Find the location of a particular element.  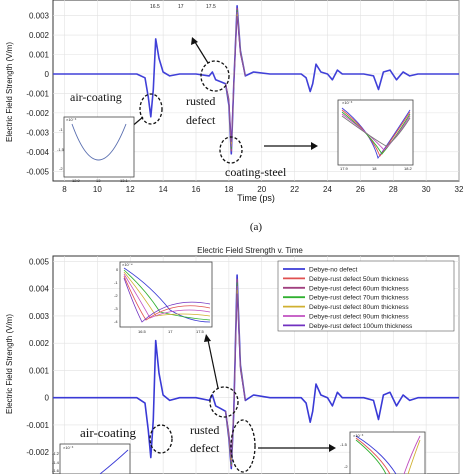

panel-b-air-coating-circle is located at coordinates (161, 439).